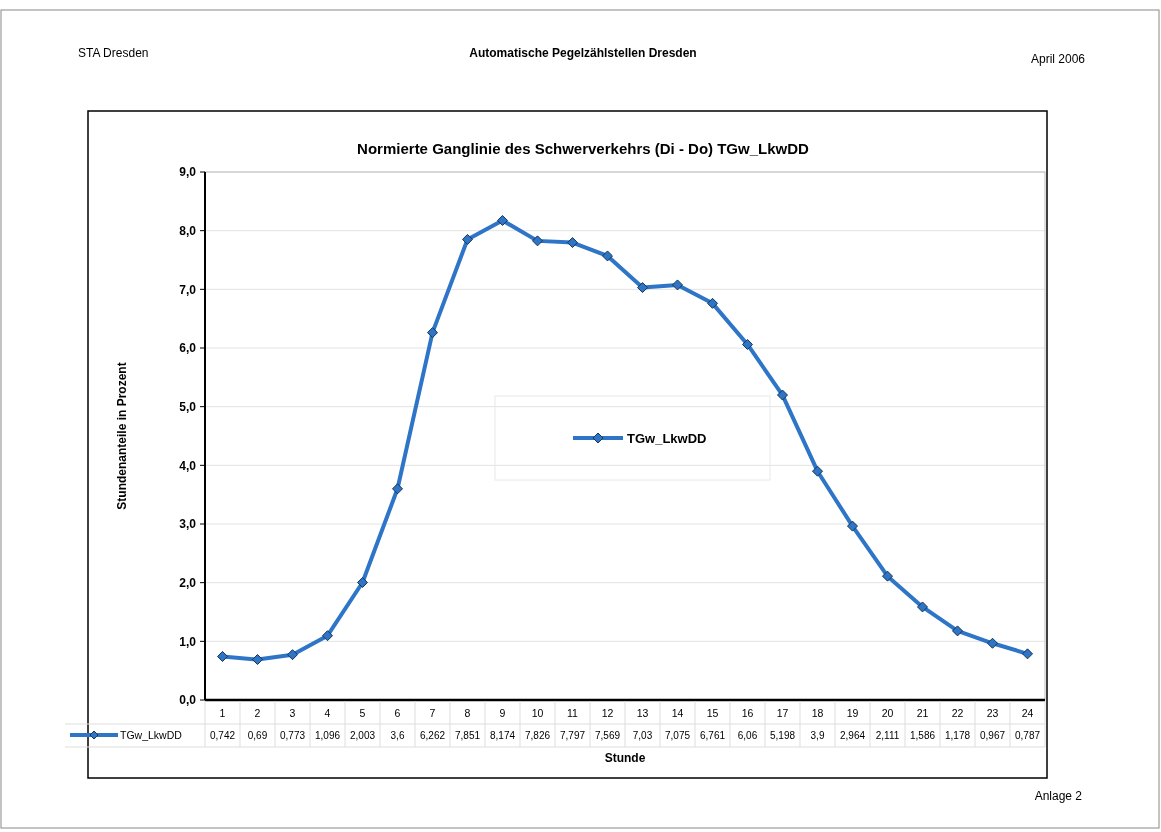 The image size is (1161, 832). What do you see at coordinates (992, 712) in the screenshot?
I see `x-tick-label: 23` at bounding box center [992, 712].